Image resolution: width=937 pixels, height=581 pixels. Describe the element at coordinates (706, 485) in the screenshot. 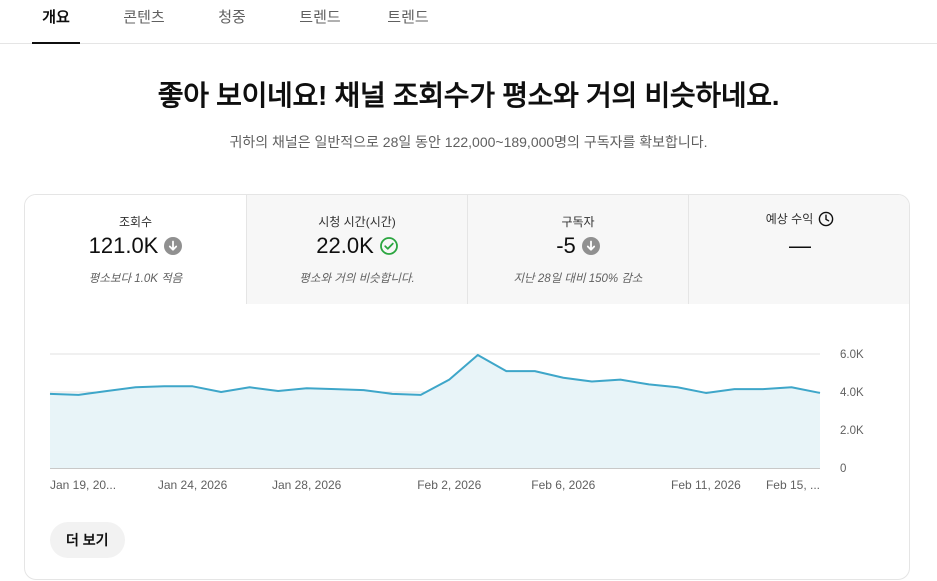

I see `x-tick-label: Feb 11, 2026` at that location.